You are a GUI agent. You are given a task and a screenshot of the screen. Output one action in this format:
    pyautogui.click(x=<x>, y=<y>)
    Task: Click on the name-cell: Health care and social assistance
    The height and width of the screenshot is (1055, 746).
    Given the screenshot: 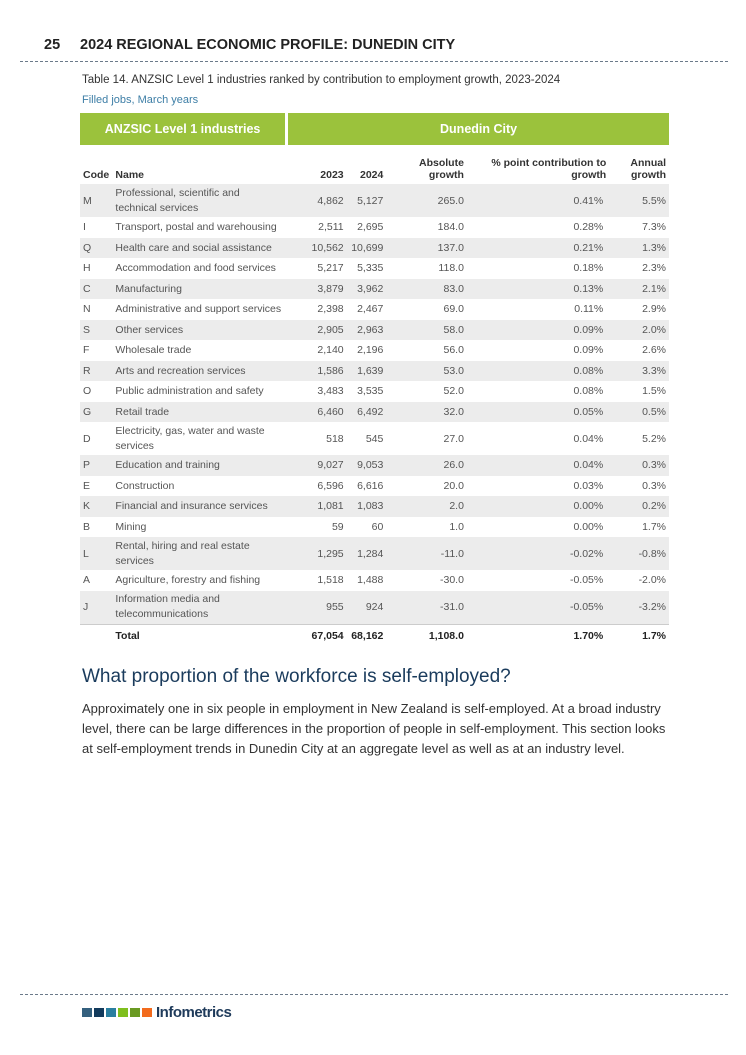 What is the action you would take?
    pyautogui.click(x=199, y=247)
    